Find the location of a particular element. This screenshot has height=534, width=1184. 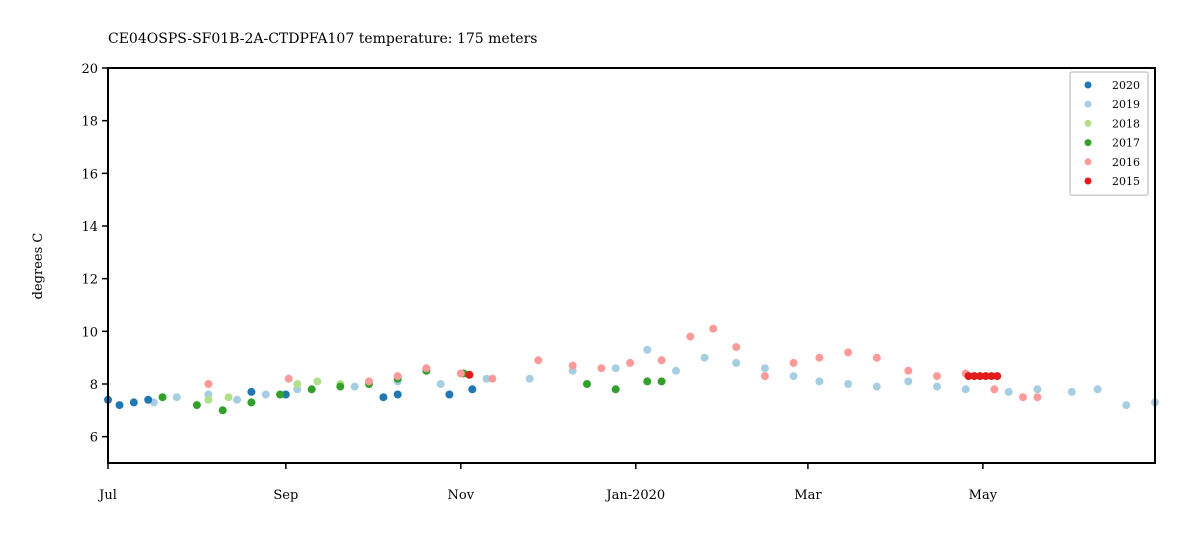

x-tick-label-2: Nov is located at coordinates (461, 495).